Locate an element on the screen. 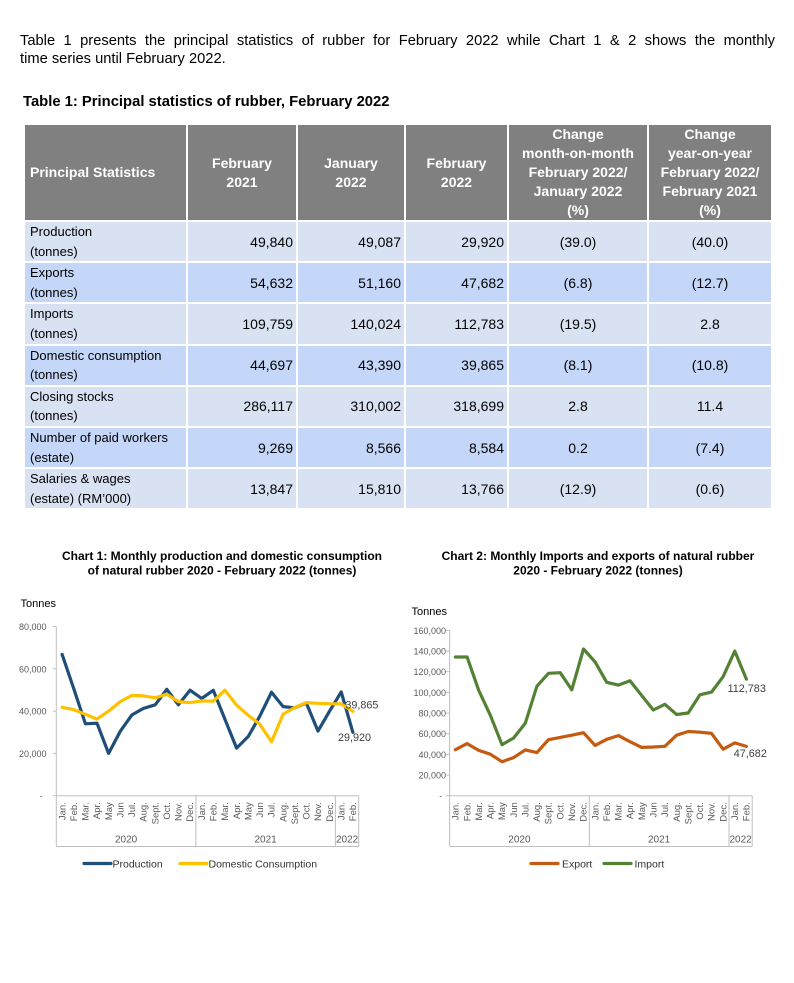  svg-text: 2020 - February 2022 (tonnes) is located at coordinates (597, 571).